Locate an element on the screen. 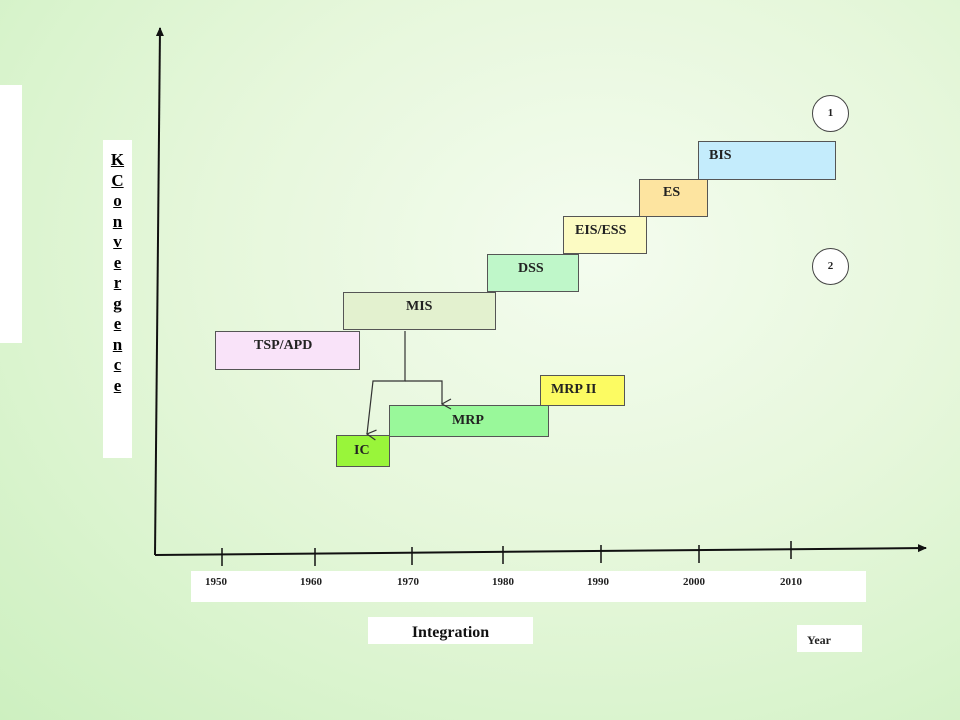  box-mis: MIS is located at coordinates (419, 311).